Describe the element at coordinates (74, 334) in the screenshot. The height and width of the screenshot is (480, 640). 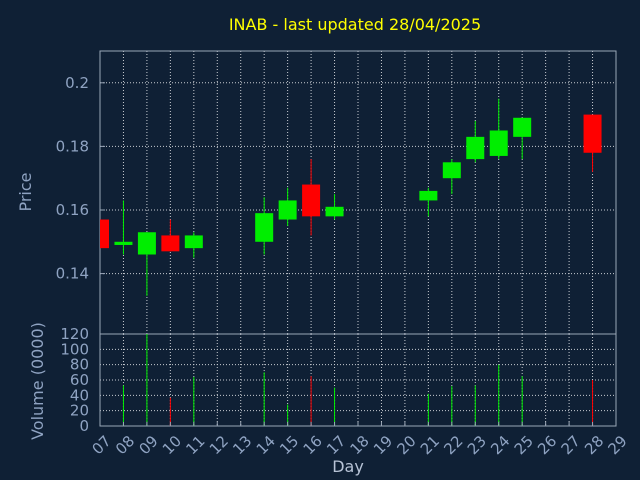
I see `volume-tick-label: 120` at that location.